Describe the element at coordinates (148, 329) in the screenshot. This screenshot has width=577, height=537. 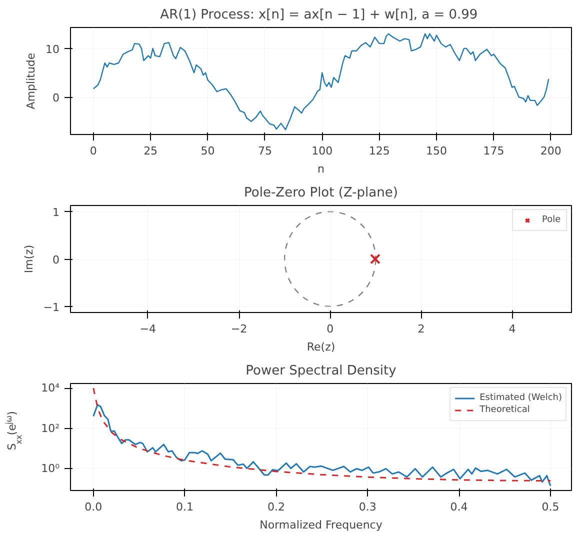
I see `x-tick-label: −4` at that location.